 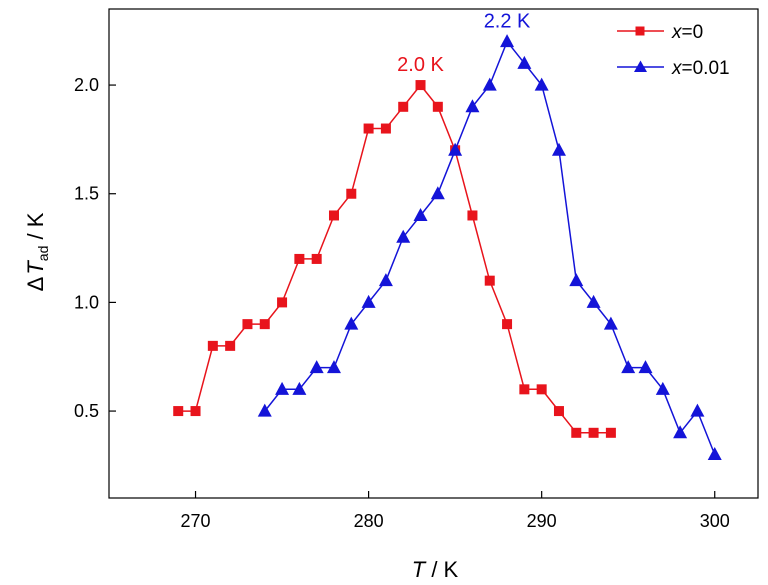 I want to click on legend-marker-x001, so click(x=640, y=66).